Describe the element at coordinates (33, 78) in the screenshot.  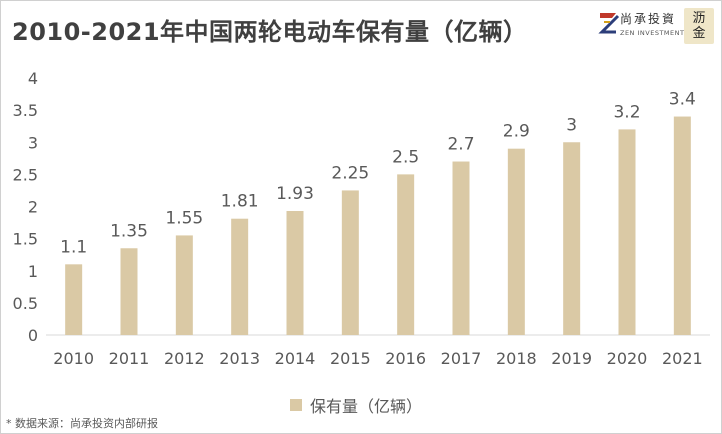
I see `y-tick-label: 4` at that location.